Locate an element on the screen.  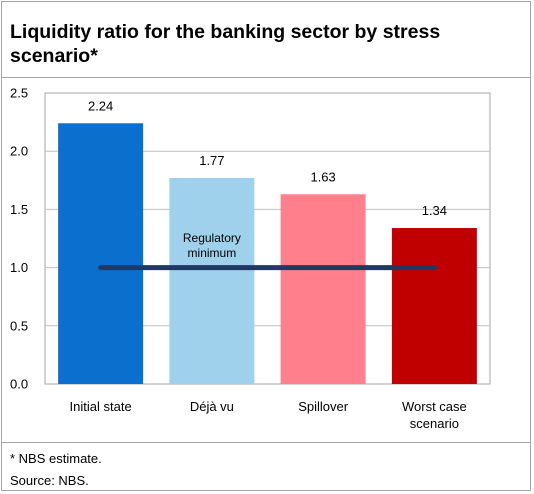
y-tick-label: 0.0 is located at coordinates (19, 384).